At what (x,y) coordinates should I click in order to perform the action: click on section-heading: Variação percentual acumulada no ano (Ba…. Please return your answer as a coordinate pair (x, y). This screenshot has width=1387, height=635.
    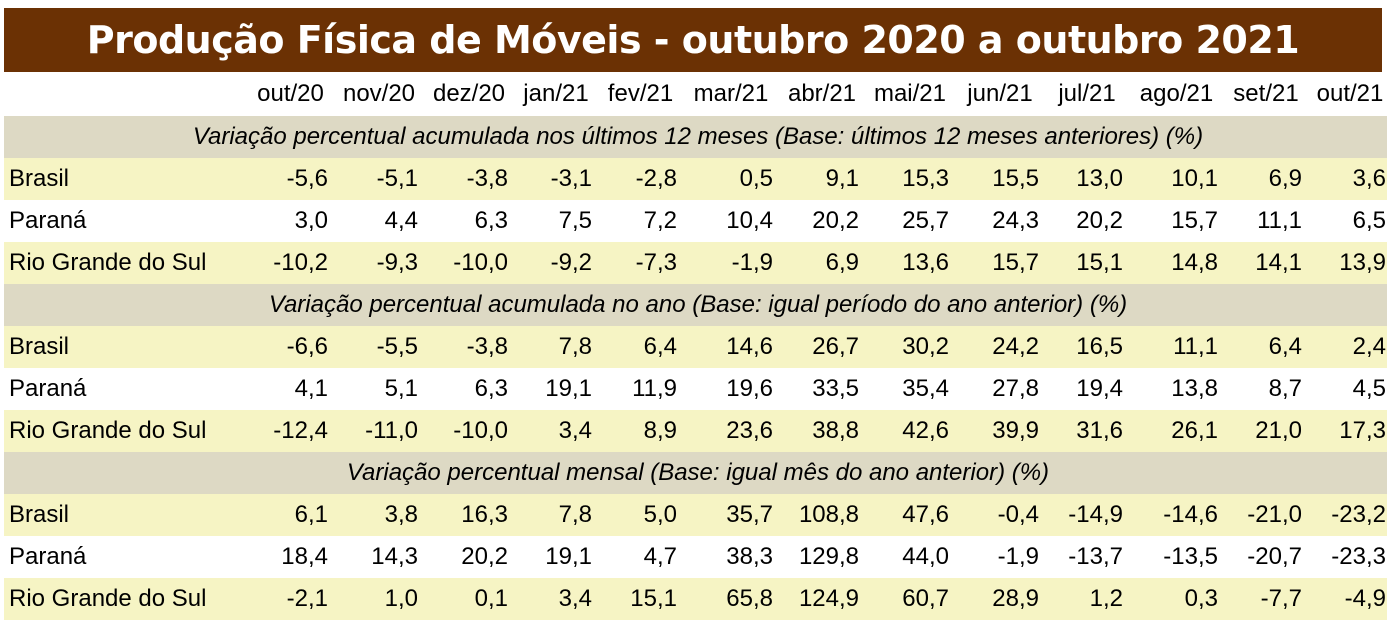
    Looking at the image, I should click on (695, 305).